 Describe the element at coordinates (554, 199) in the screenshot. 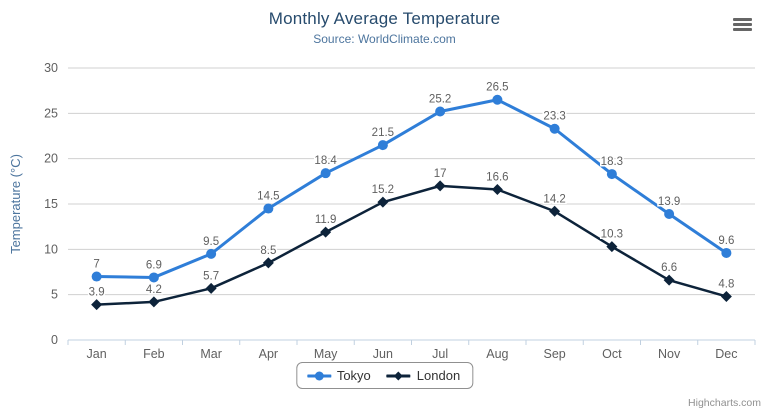

I see `data-label: 14.2` at that location.